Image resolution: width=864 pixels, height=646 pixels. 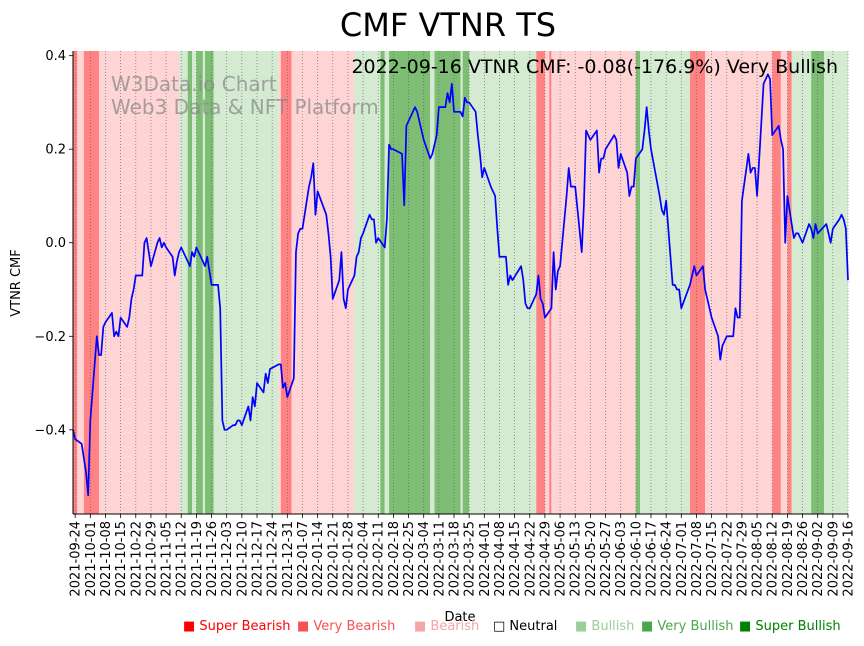 I want to click on x-tick-label-33: 2022-05-13, so click(x=576, y=559).